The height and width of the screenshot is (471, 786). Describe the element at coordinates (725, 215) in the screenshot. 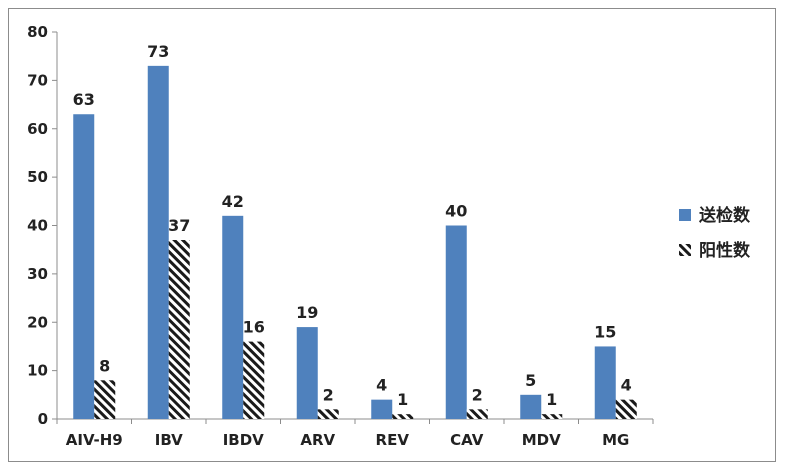

I see `legend-label: 送检数` at that location.